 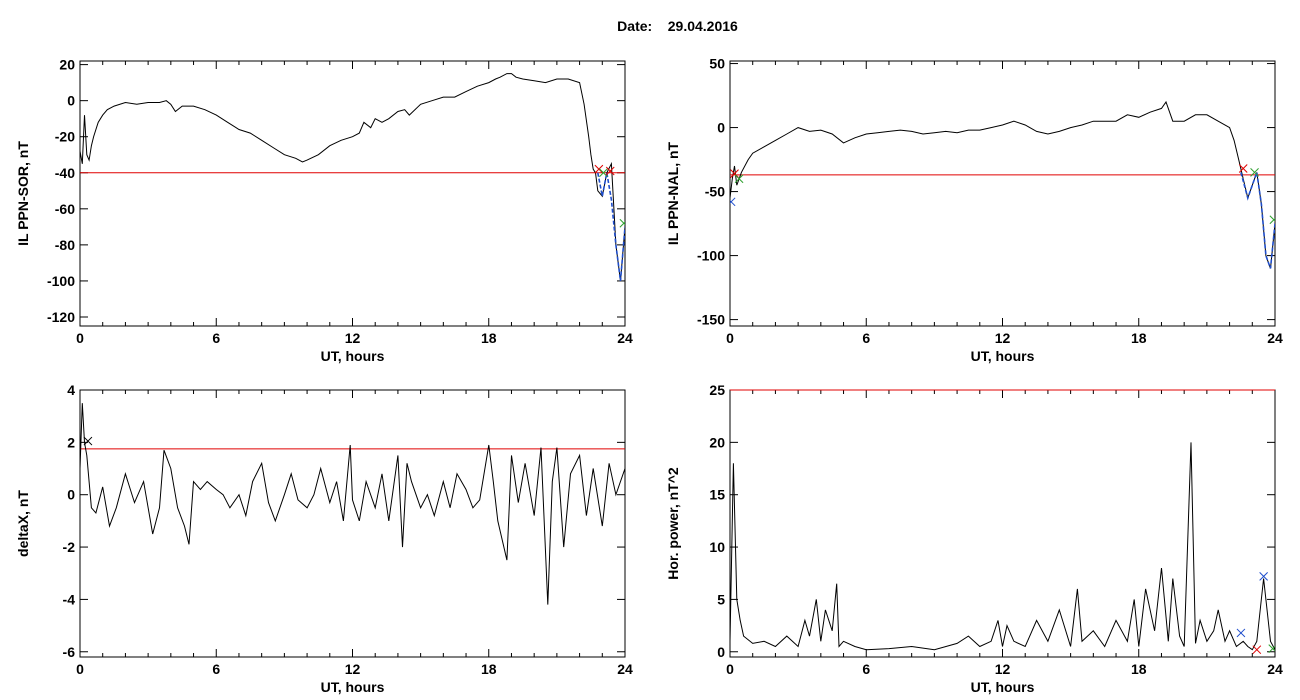 What do you see at coordinates (23, 193) in the screenshot?
I see `y-axis-label: IL PPN-SOR, nT` at bounding box center [23, 193].